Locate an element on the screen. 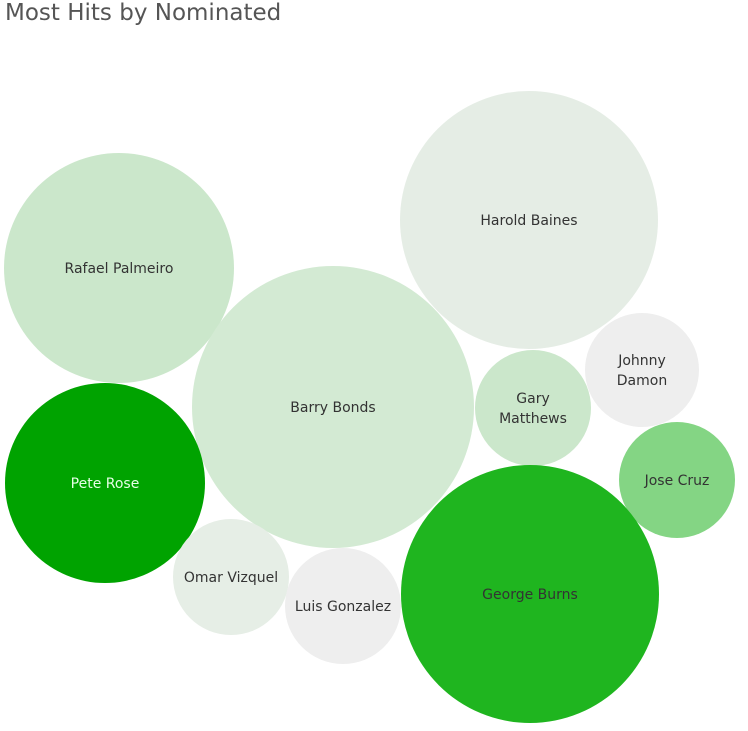 This screenshot has width=748, height=731. bubble-george-burns: George Burns is located at coordinates (530, 594).